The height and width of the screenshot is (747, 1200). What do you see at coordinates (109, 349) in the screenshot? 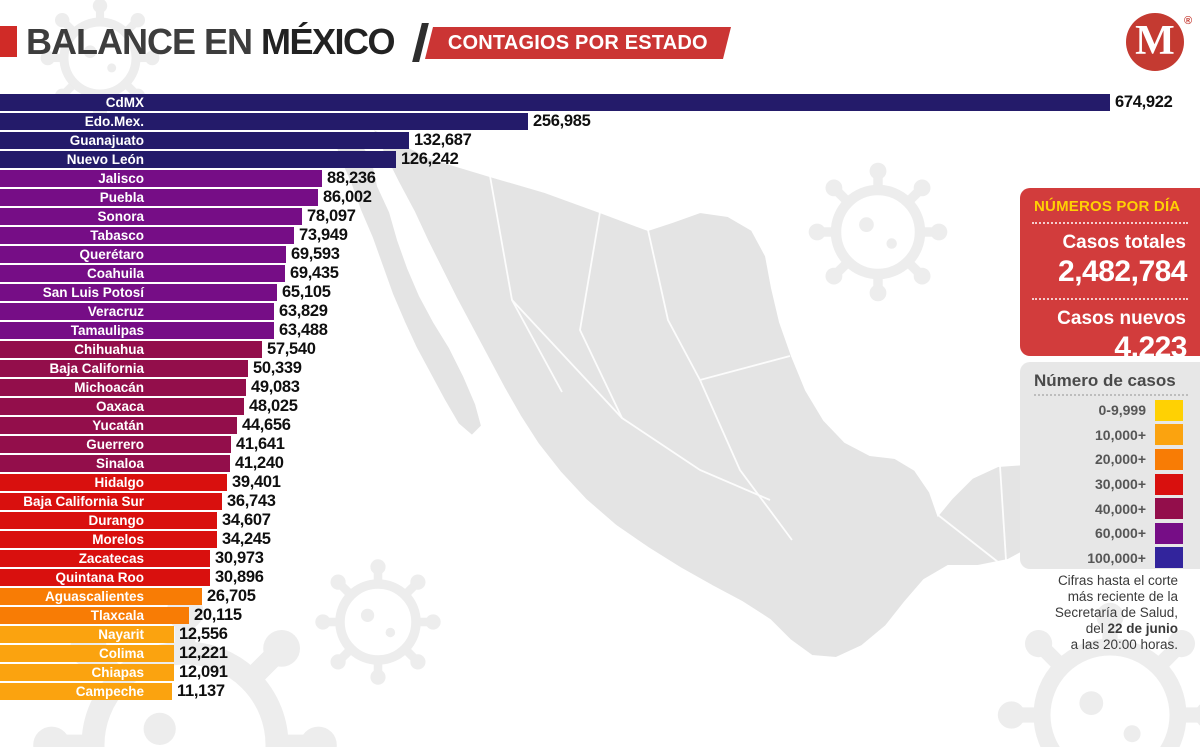
I see `state-label: Chihuahua` at bounding box center [109, 349].